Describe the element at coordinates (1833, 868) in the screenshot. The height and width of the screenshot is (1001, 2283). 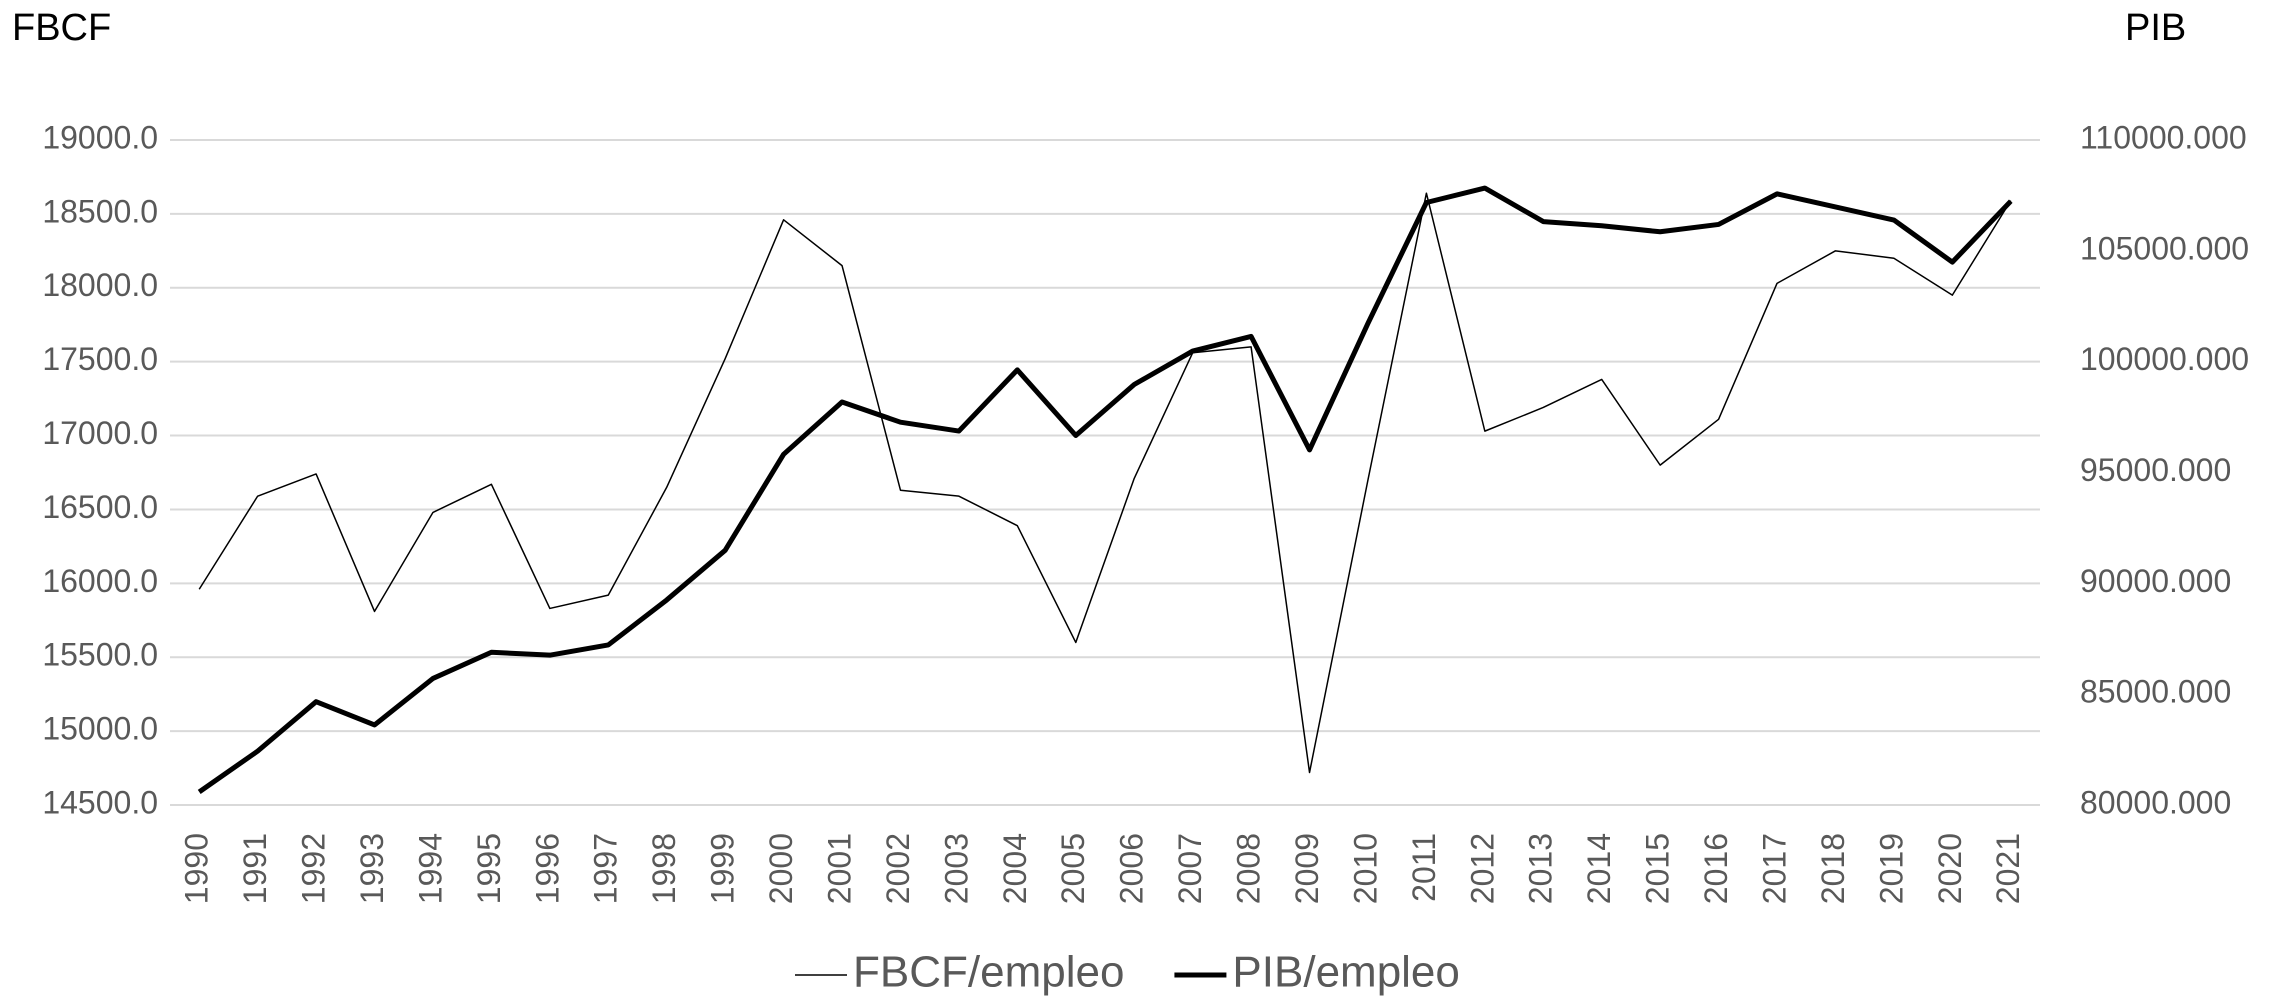
I see `x-tick-label: 2018` at that location.